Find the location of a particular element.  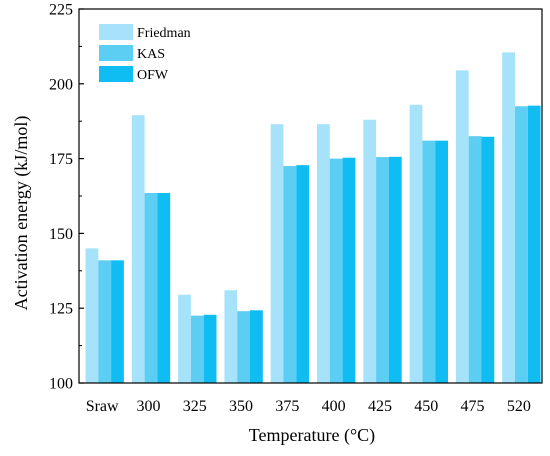

legend-swatch-ofw is located at coordinates (116, 74).